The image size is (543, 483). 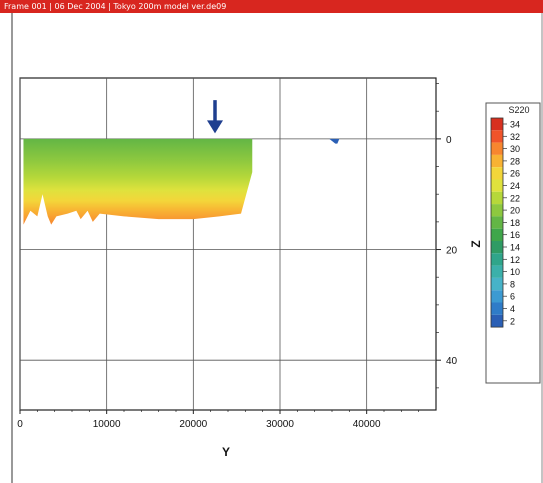 I want to click on x-tick-label: 20000, so click(x=193, y=424).